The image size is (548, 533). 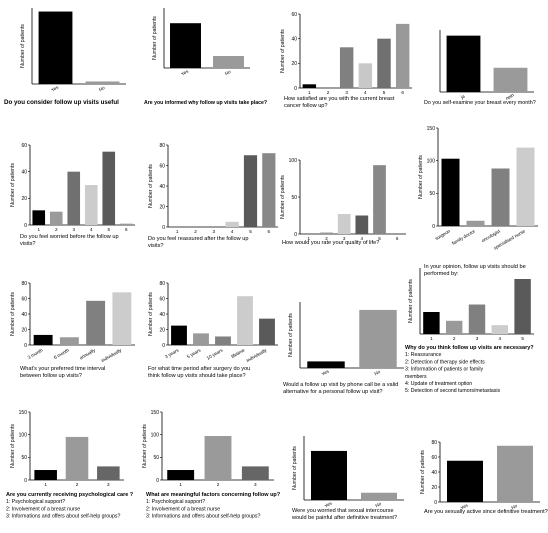 I want to click on x-tick-label: 2, so click(x=218, y=484).